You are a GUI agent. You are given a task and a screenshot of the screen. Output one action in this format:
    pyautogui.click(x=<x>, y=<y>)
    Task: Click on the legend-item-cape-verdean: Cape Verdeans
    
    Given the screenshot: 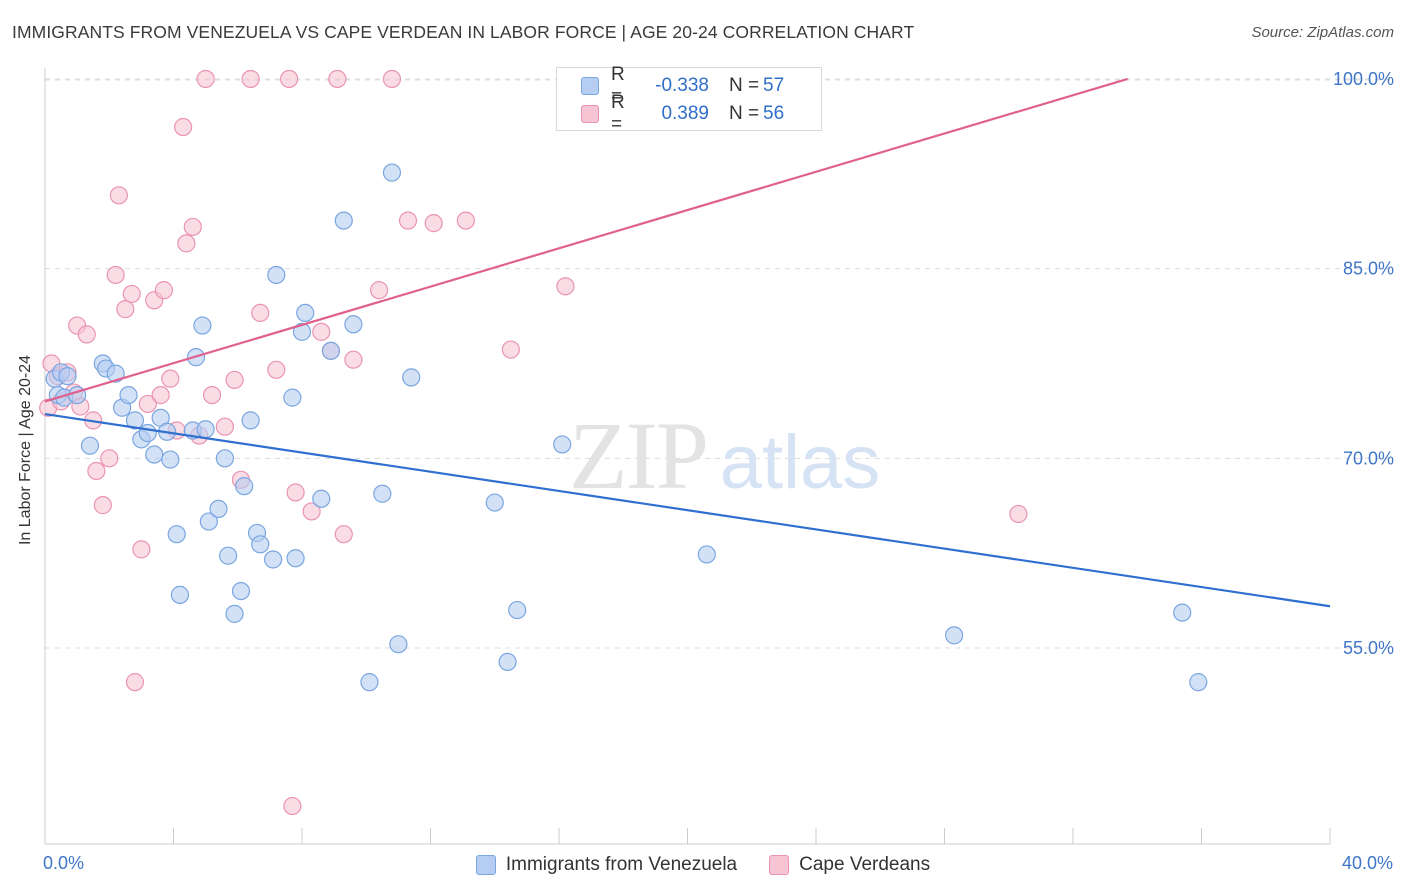 What is the action you would take?
    pyautogui.click(x=849, y=865)
    